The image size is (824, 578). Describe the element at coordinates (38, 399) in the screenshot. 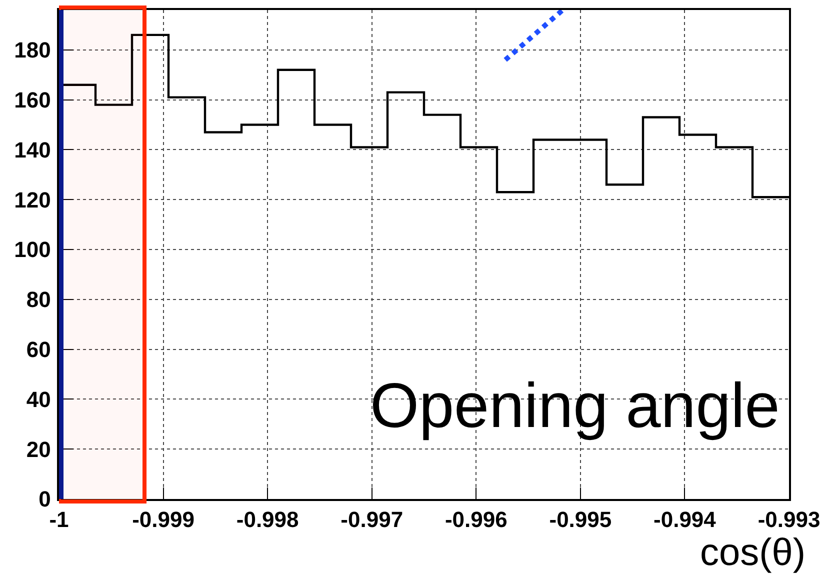

I see `y-tick-label: 40` at that location.